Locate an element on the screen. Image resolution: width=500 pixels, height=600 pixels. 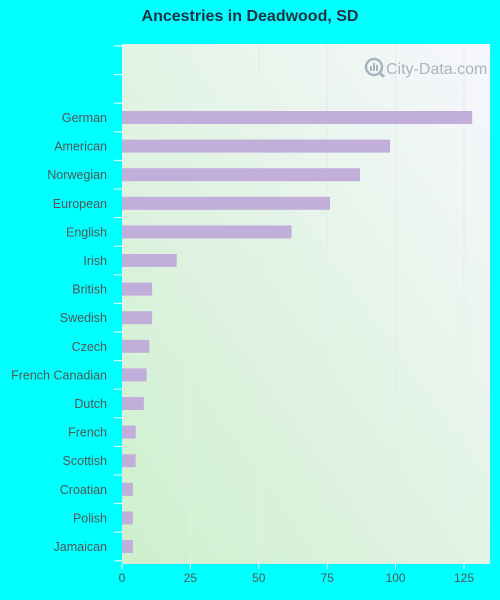
y-label-german: German is located at coordinates (84, 118).